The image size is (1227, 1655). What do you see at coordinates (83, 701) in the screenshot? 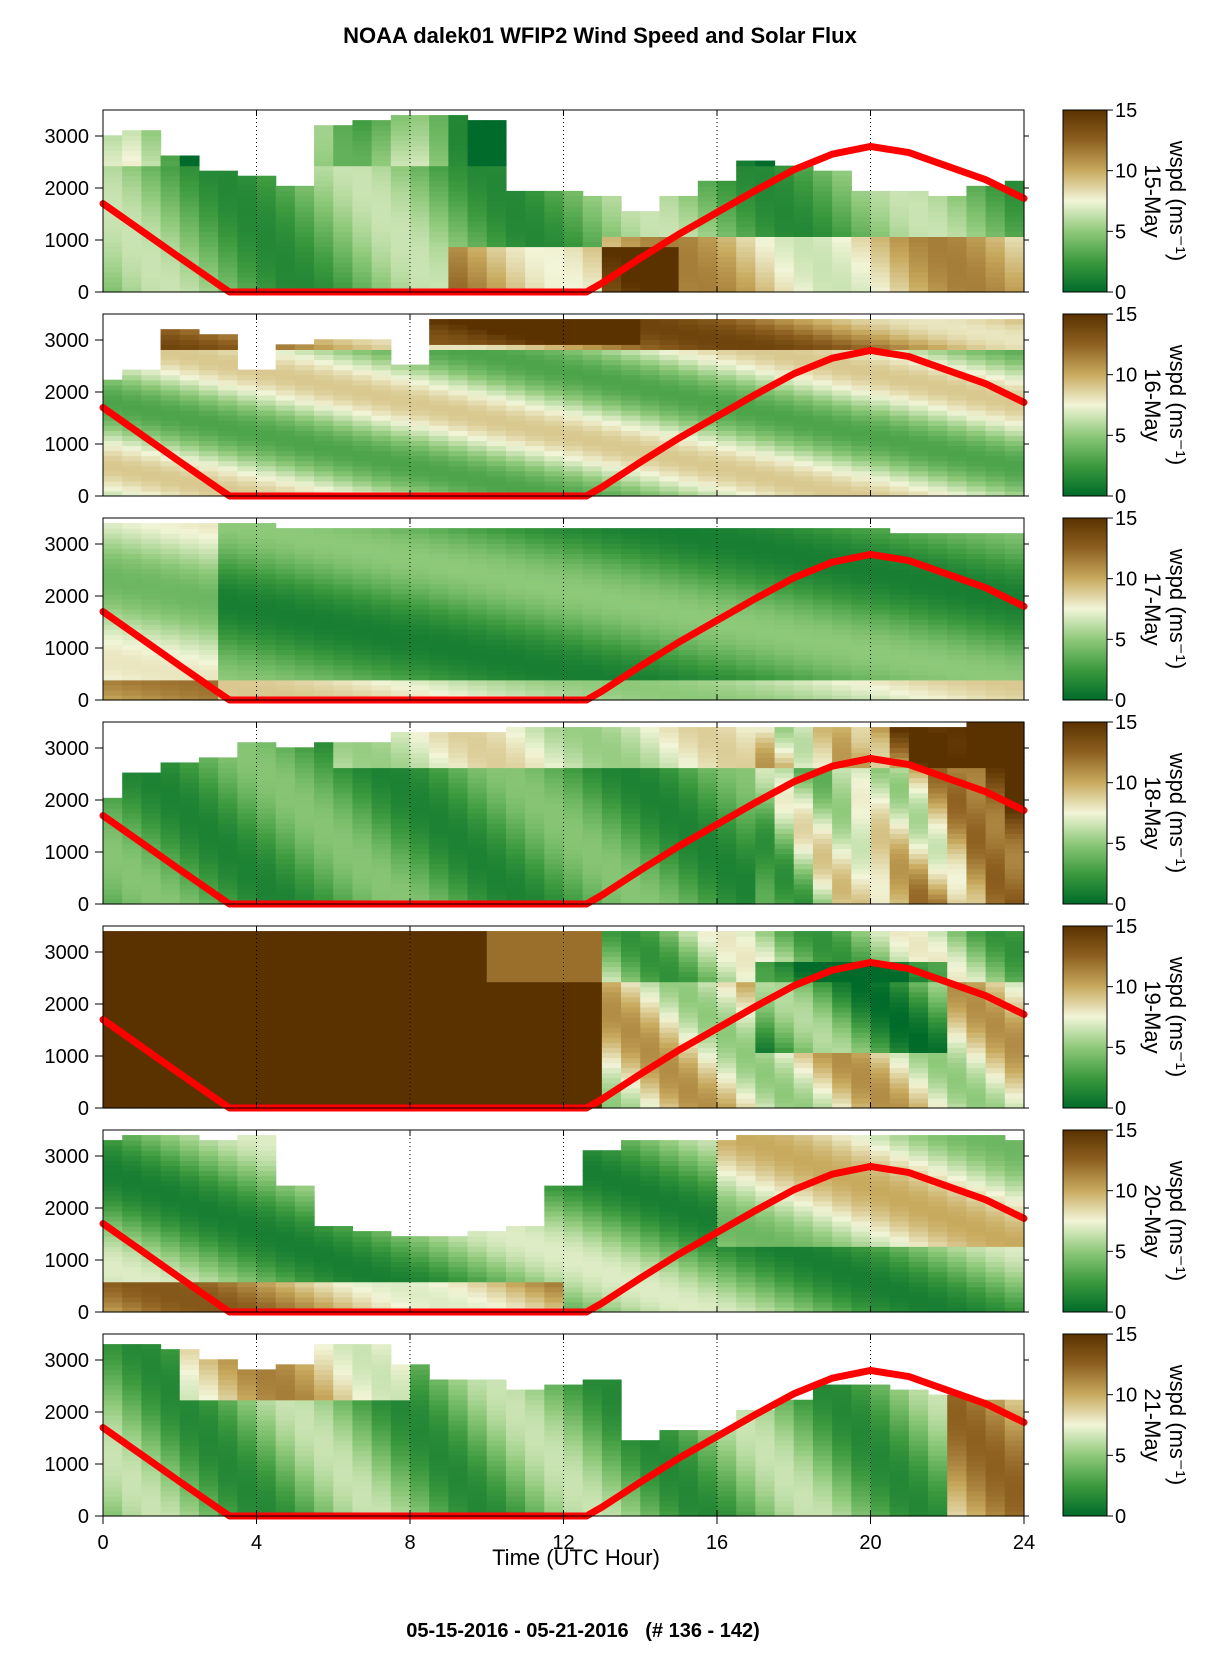
I see `y-tick-label: 0` at bounding box center [83, 701].